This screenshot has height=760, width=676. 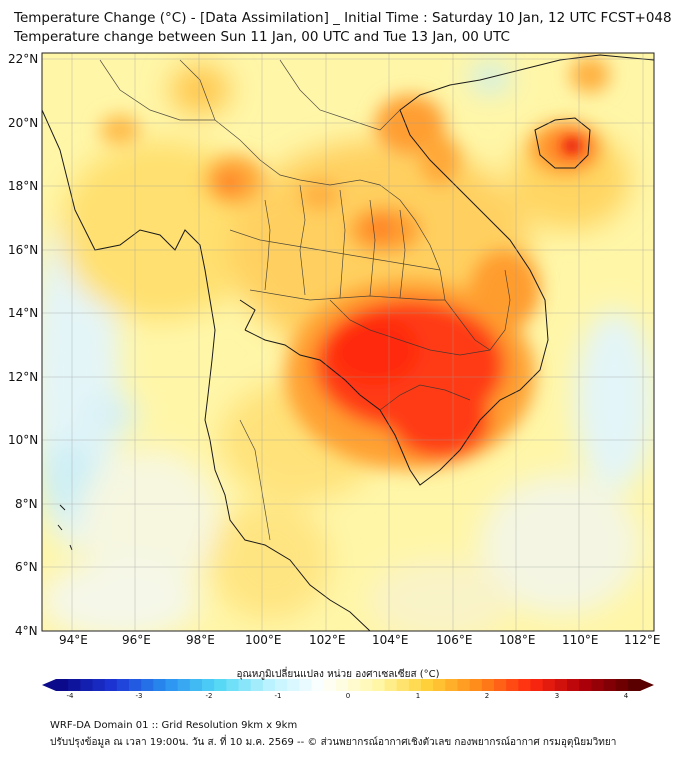 What do you see at coordinates (642, 640) in the screenshot?
I see `lon-tick-112: 112°E` at bounding box center [642, 640].